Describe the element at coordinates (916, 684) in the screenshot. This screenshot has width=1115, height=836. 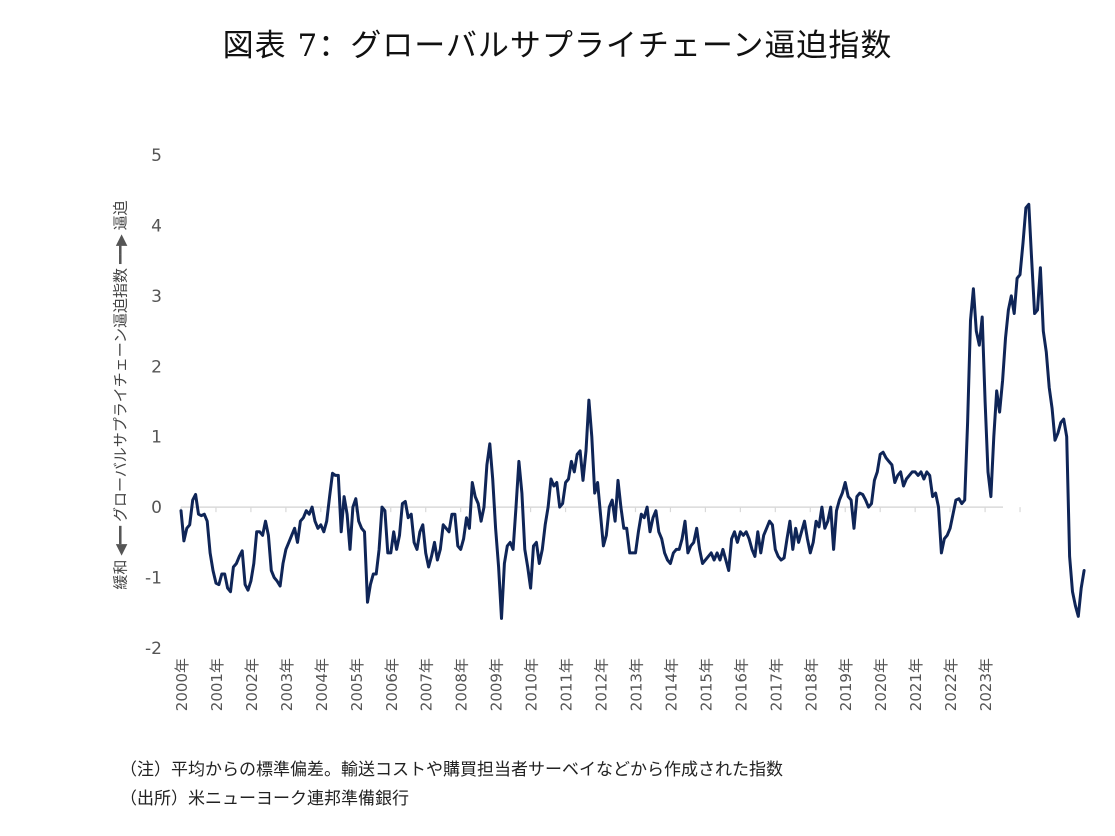
I see `x-tick-label: 2021年` at that location.